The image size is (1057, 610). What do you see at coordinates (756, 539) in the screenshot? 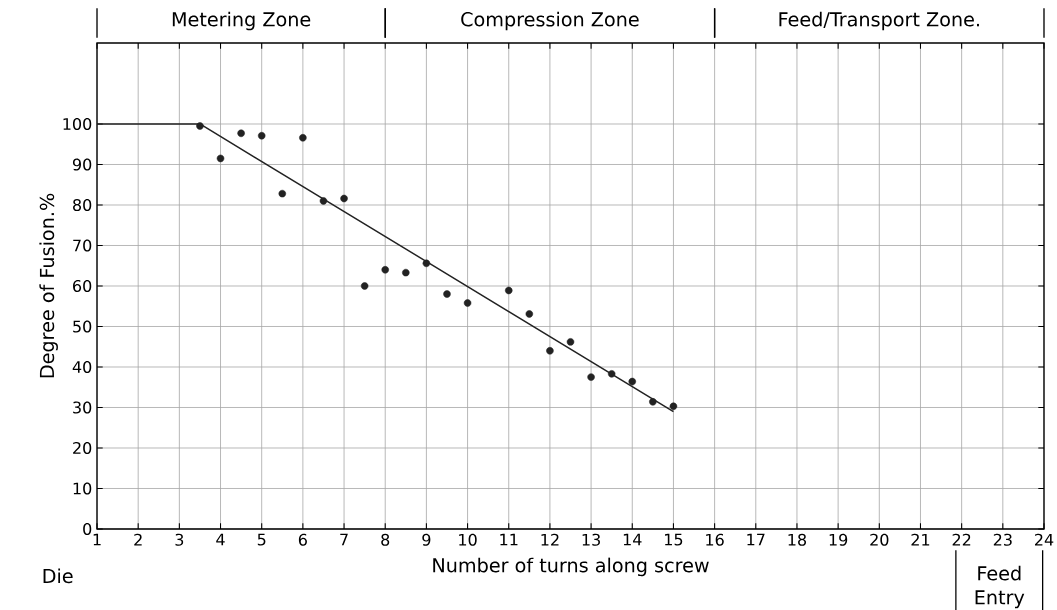
I see `x-tick-label: 17` at bounding box center [756, 539].